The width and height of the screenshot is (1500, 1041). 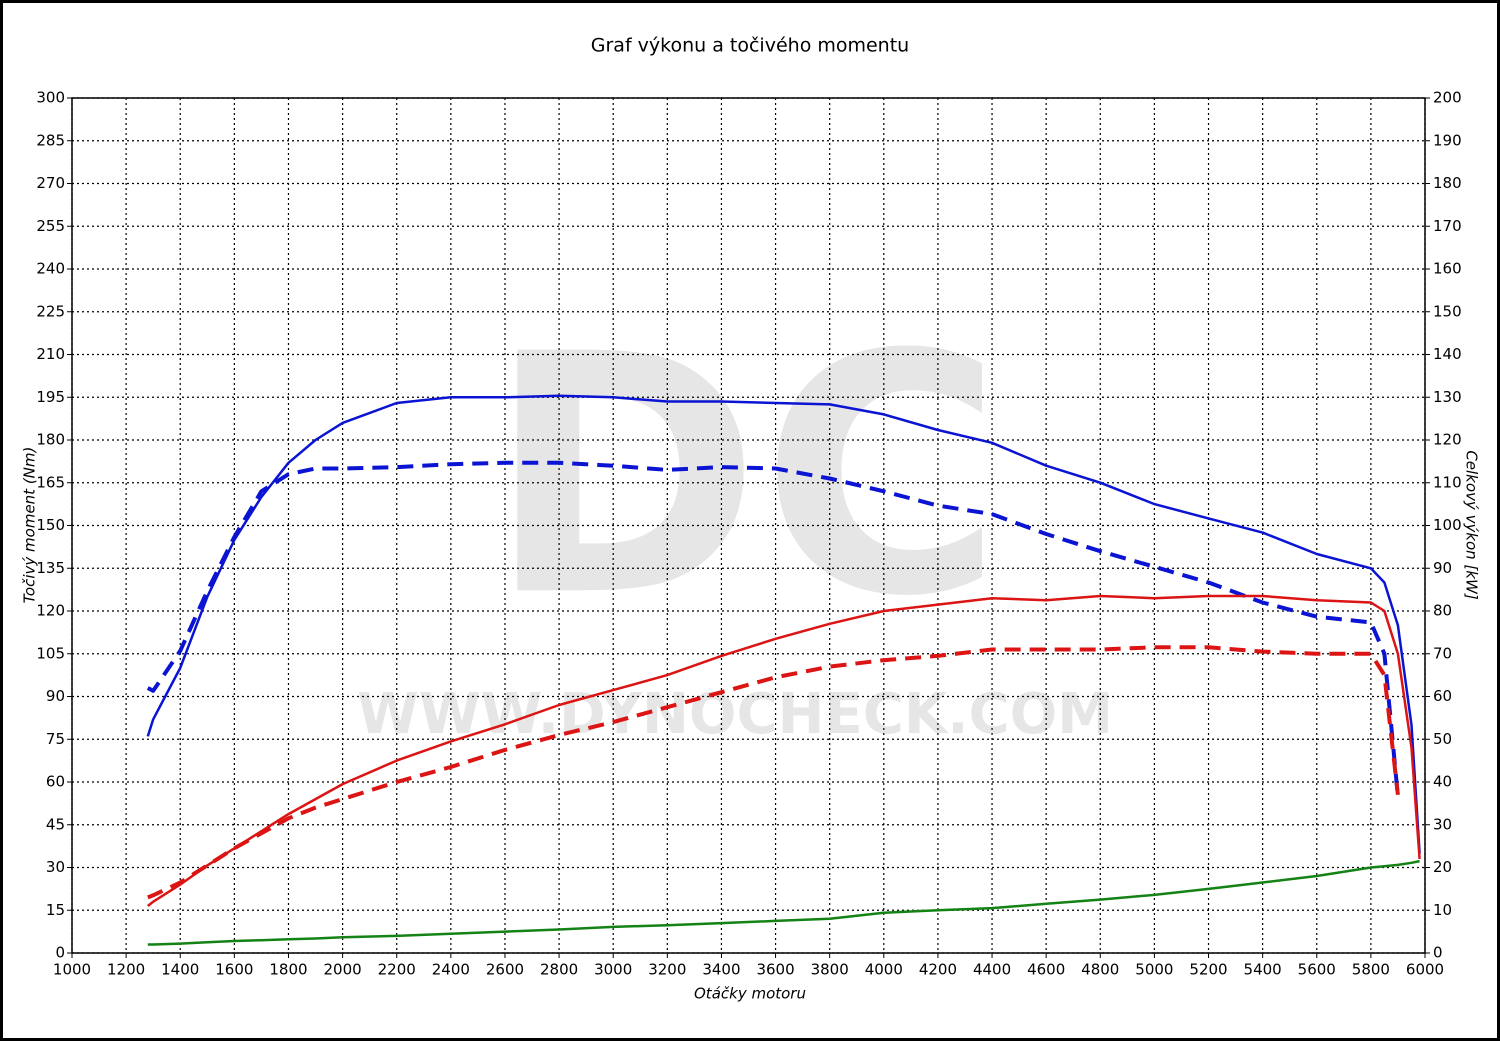 What do you see at coordinates (1154, 970) in the screenshot?
I see `x-tick-label: 5000` at bounding box center [1154, 970].